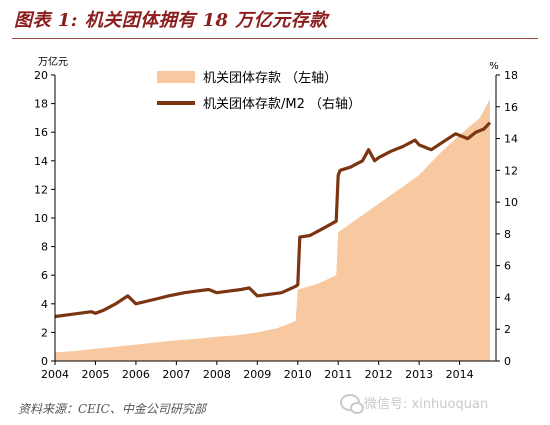 This screenshot has width=550, height=425. Describe the element at coordinates (275, 38) in the screenshot. I see `title-divider` at that location.